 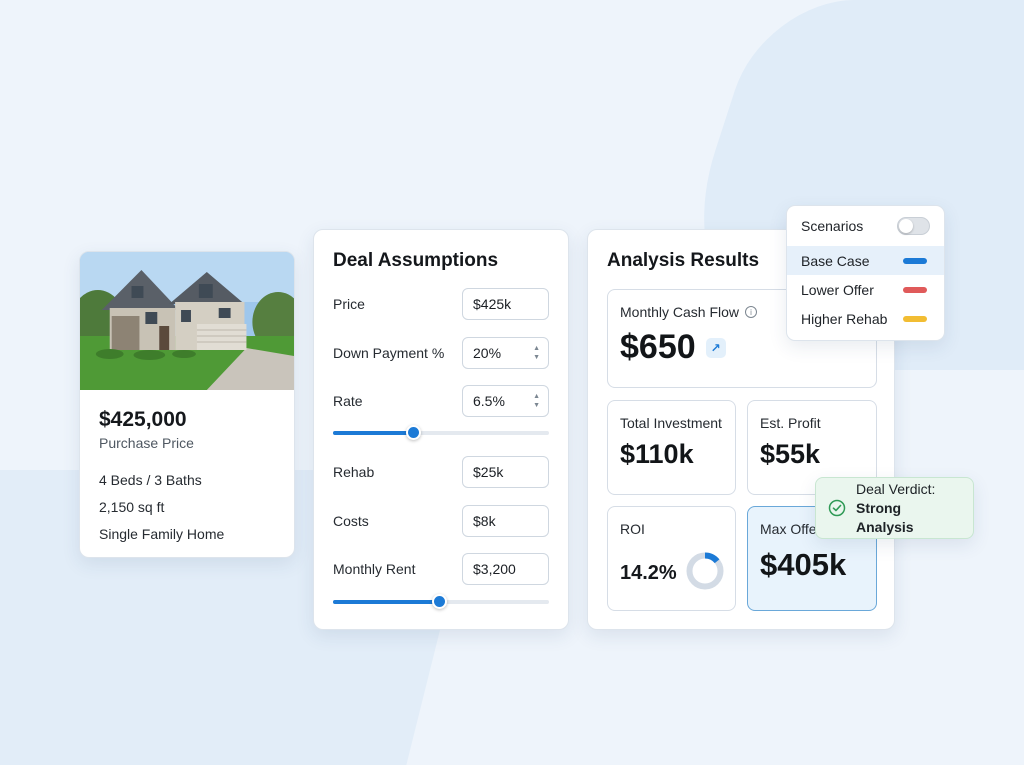 What do you see at coordinates (441, 472) in the screenshot?
I see `field-row-rehab: Rehab $25k` at bounding box center [441, 472].